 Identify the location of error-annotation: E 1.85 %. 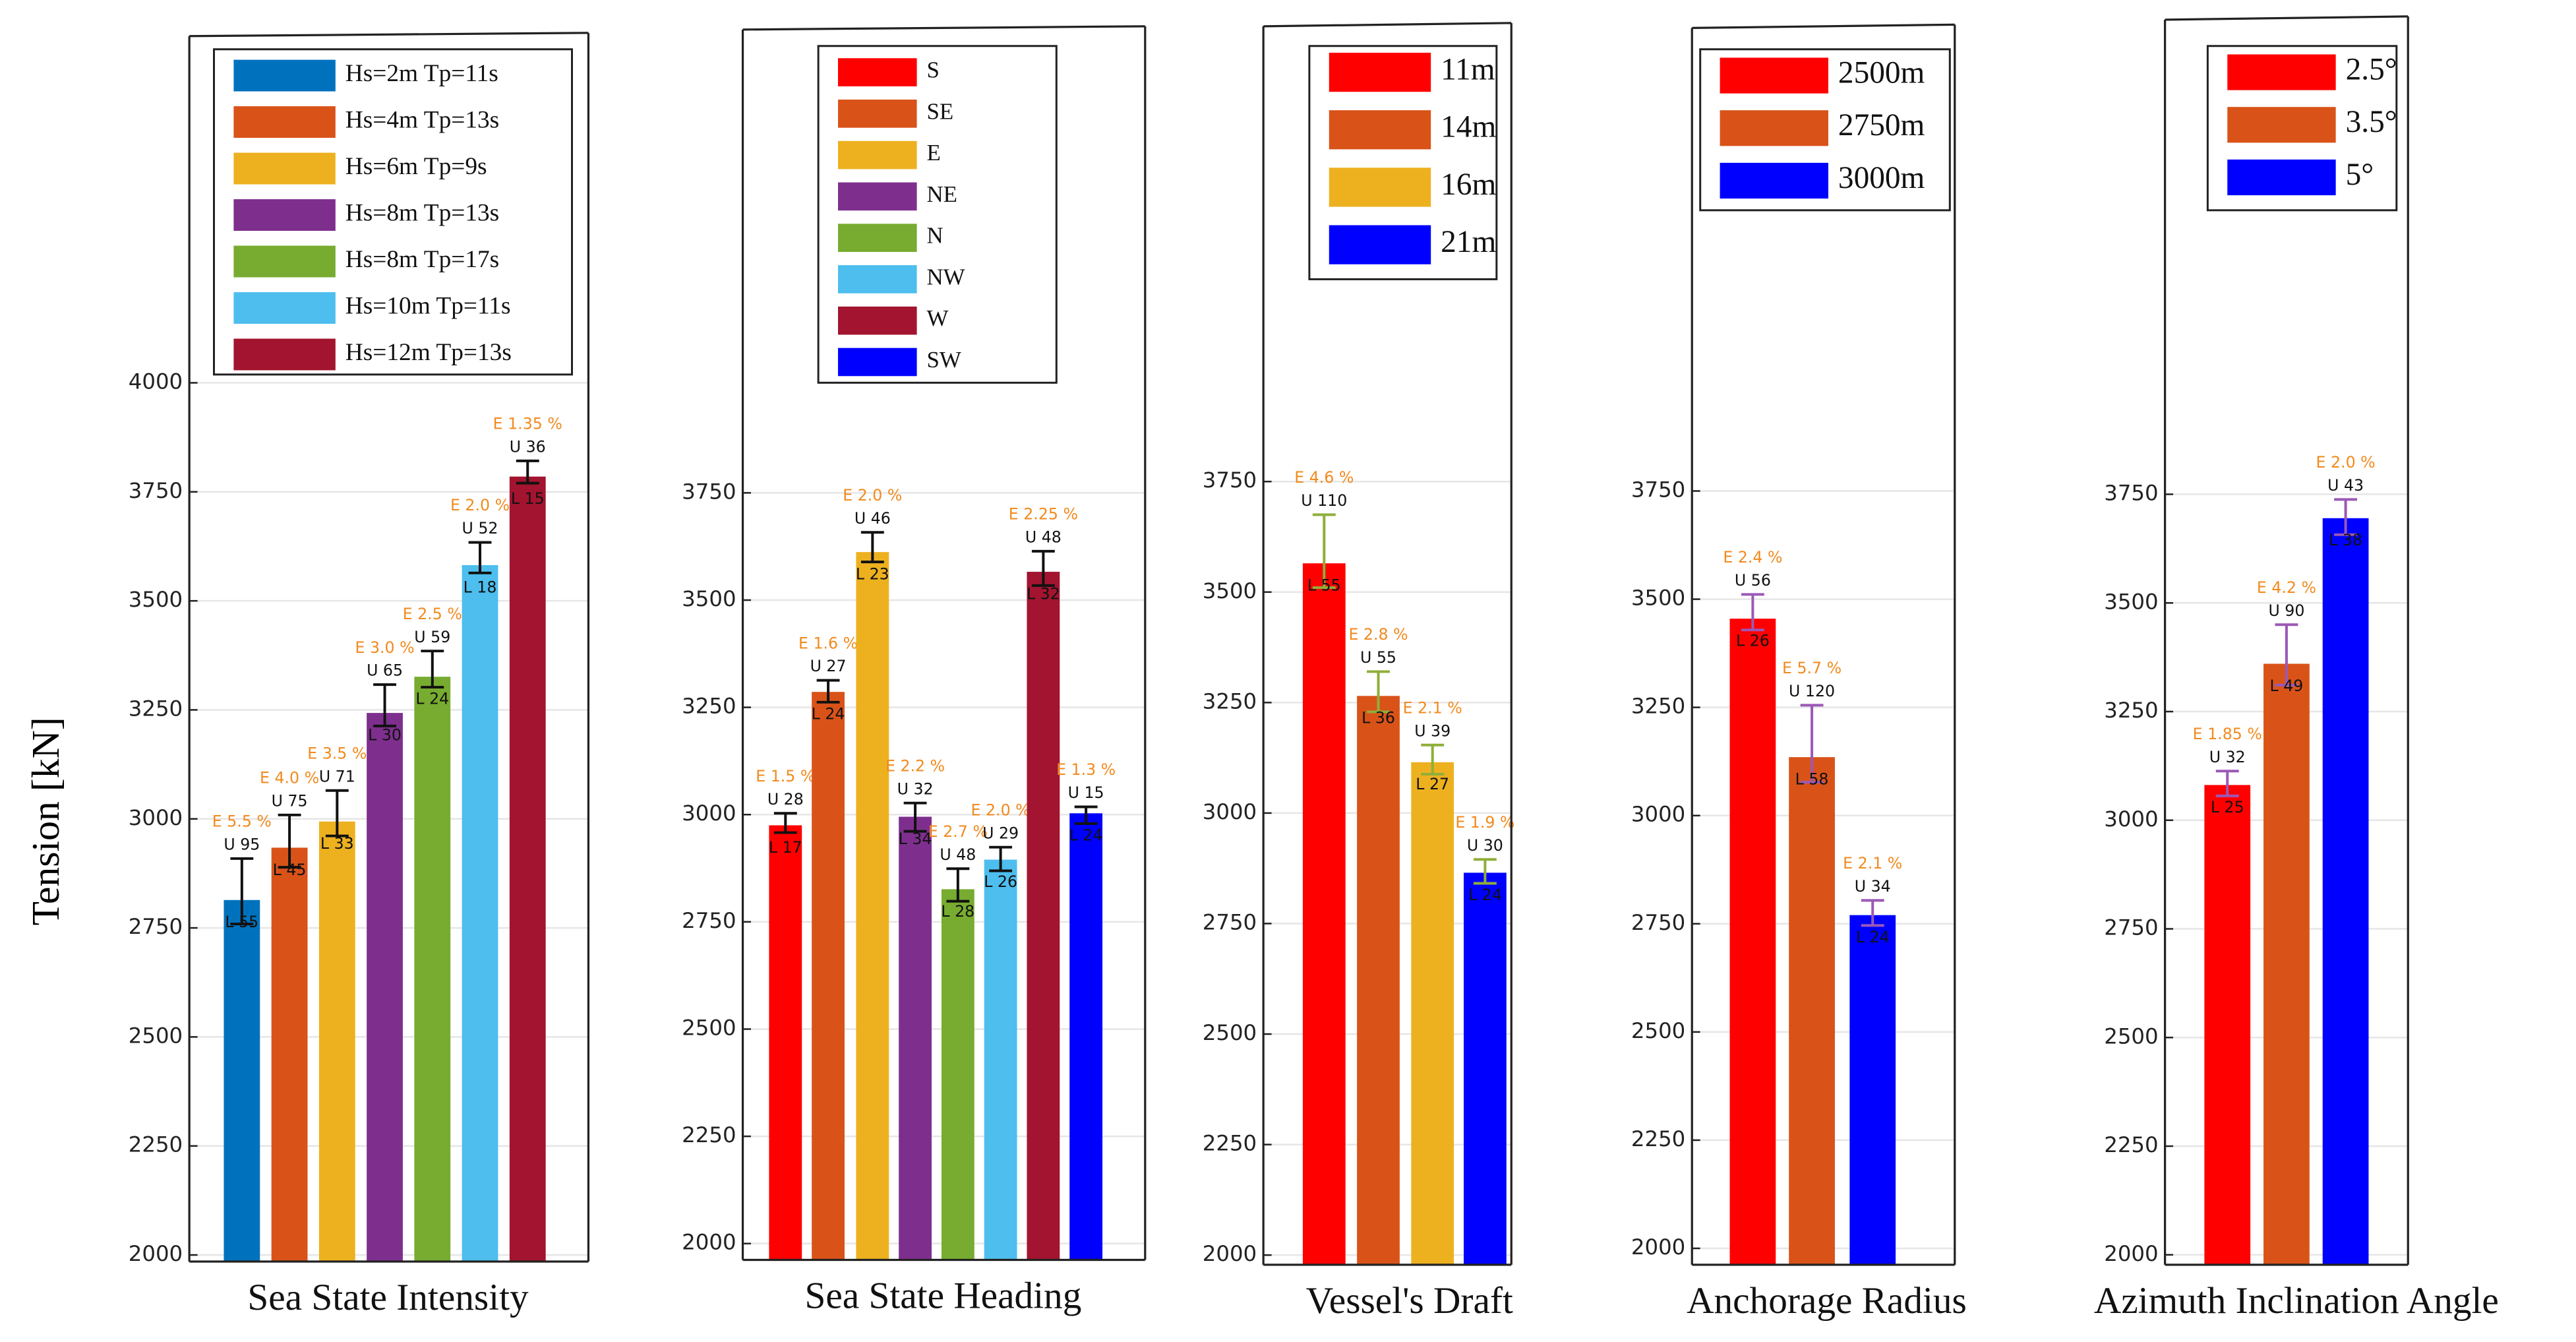
(2227, 734).